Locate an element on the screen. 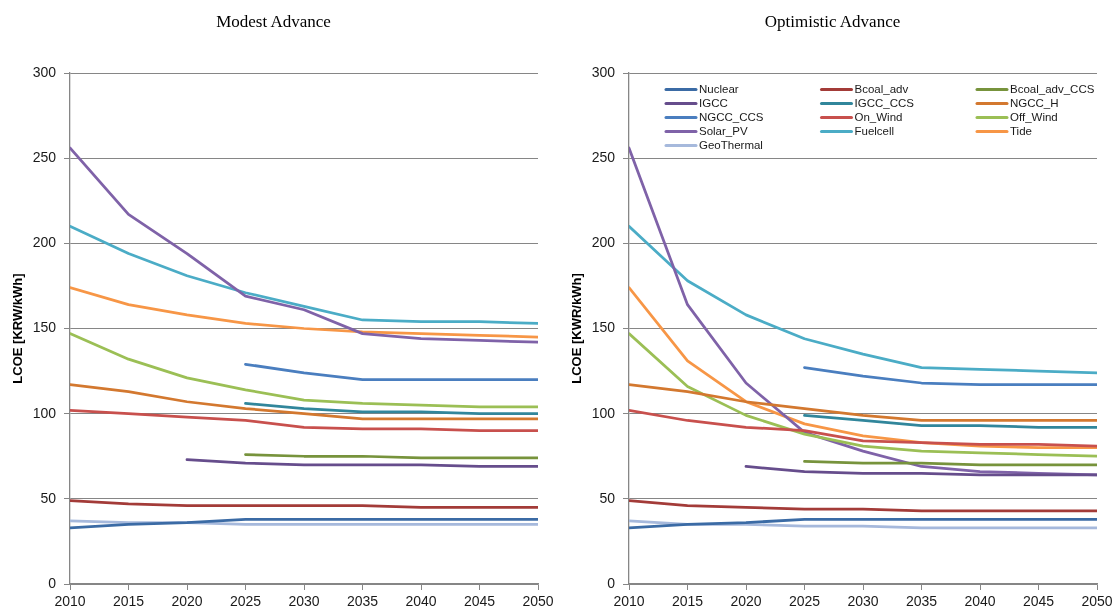 The image size is (1118, 615). legend-label: Nuclear is located at coordinates (719, 88).